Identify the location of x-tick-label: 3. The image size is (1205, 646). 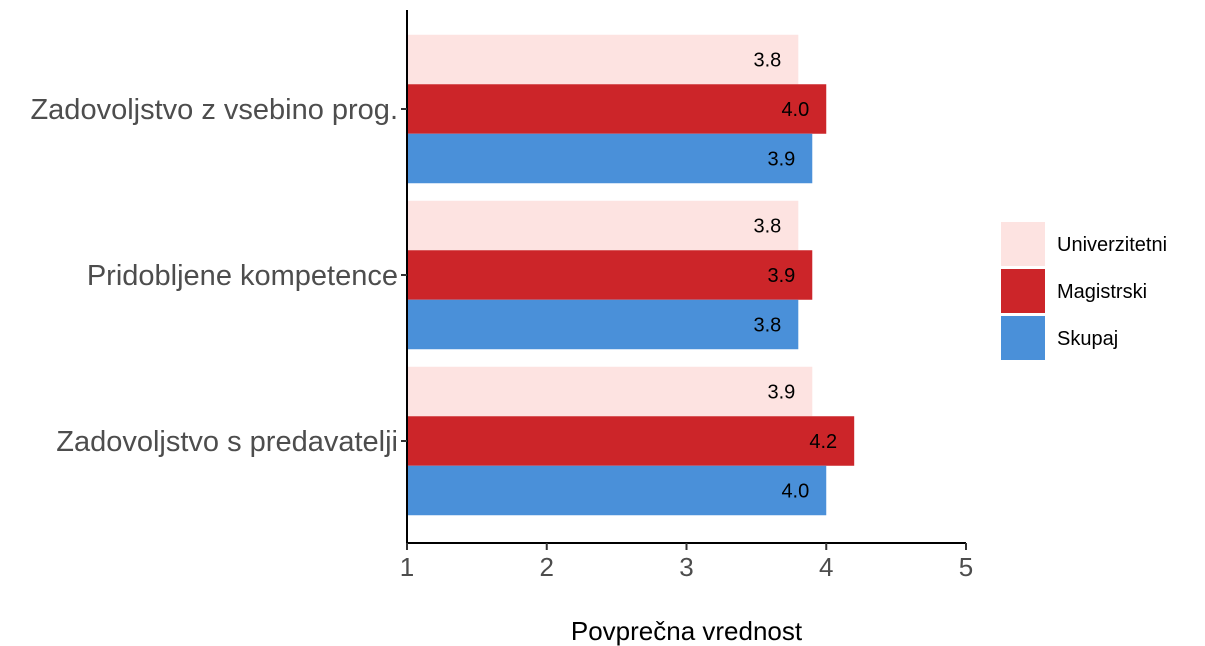
(686, 567).